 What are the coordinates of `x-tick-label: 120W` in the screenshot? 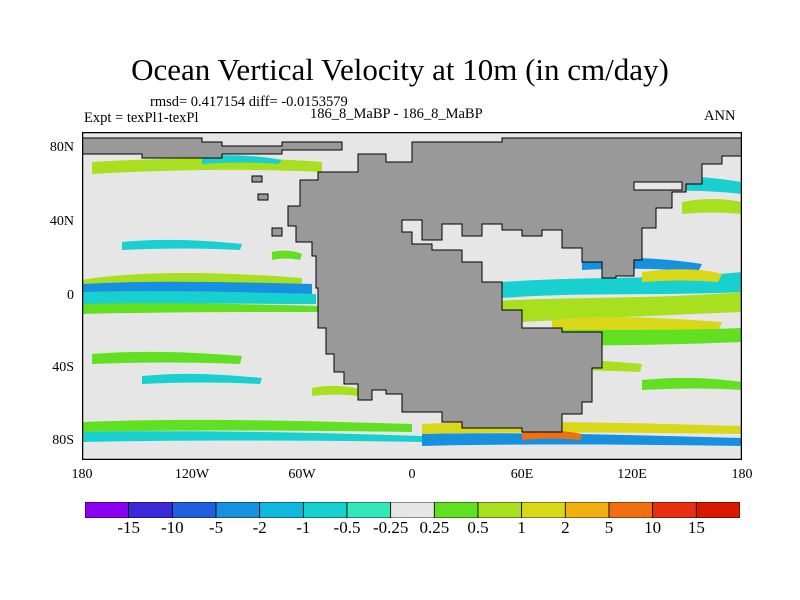 It's located at (192, 474).